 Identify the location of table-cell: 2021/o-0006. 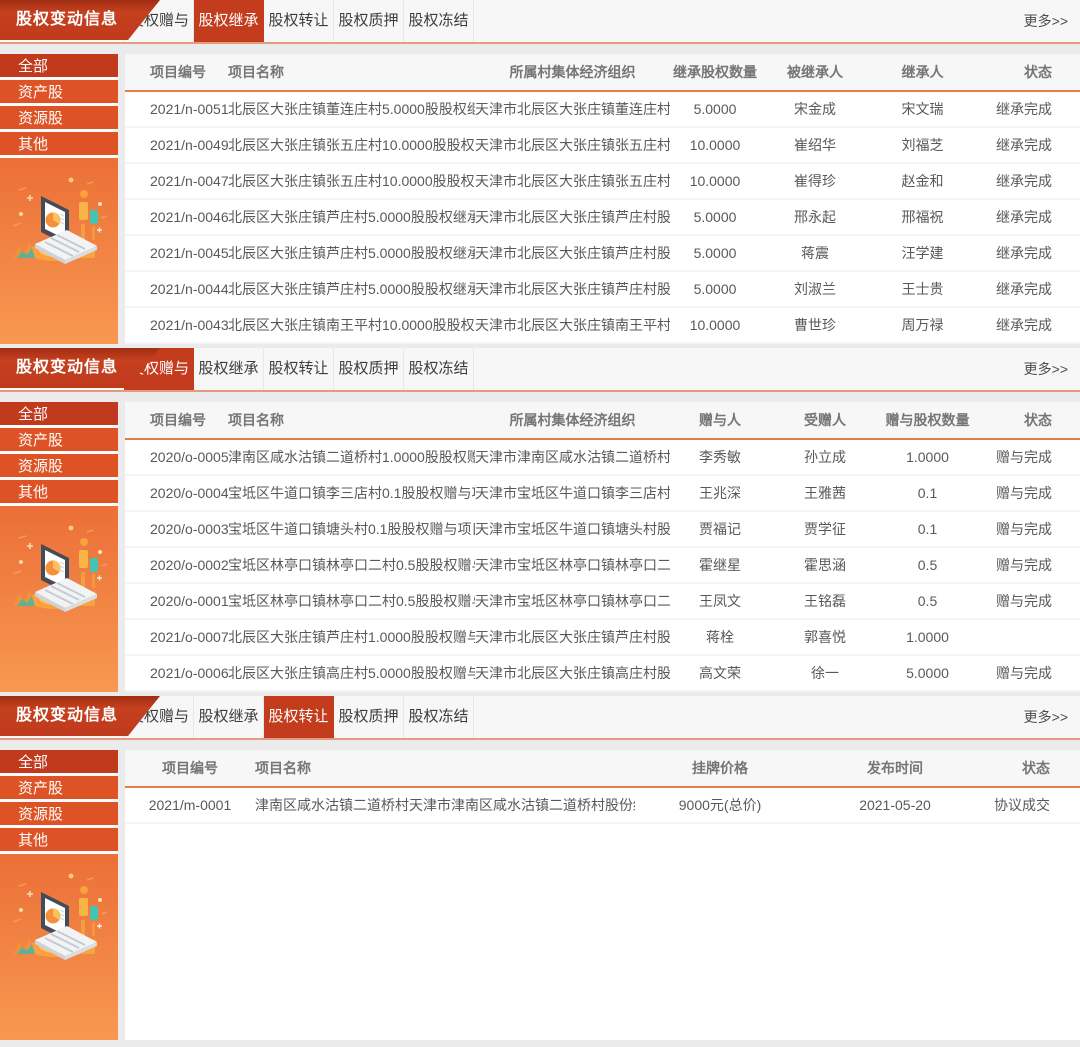
(189, 673).